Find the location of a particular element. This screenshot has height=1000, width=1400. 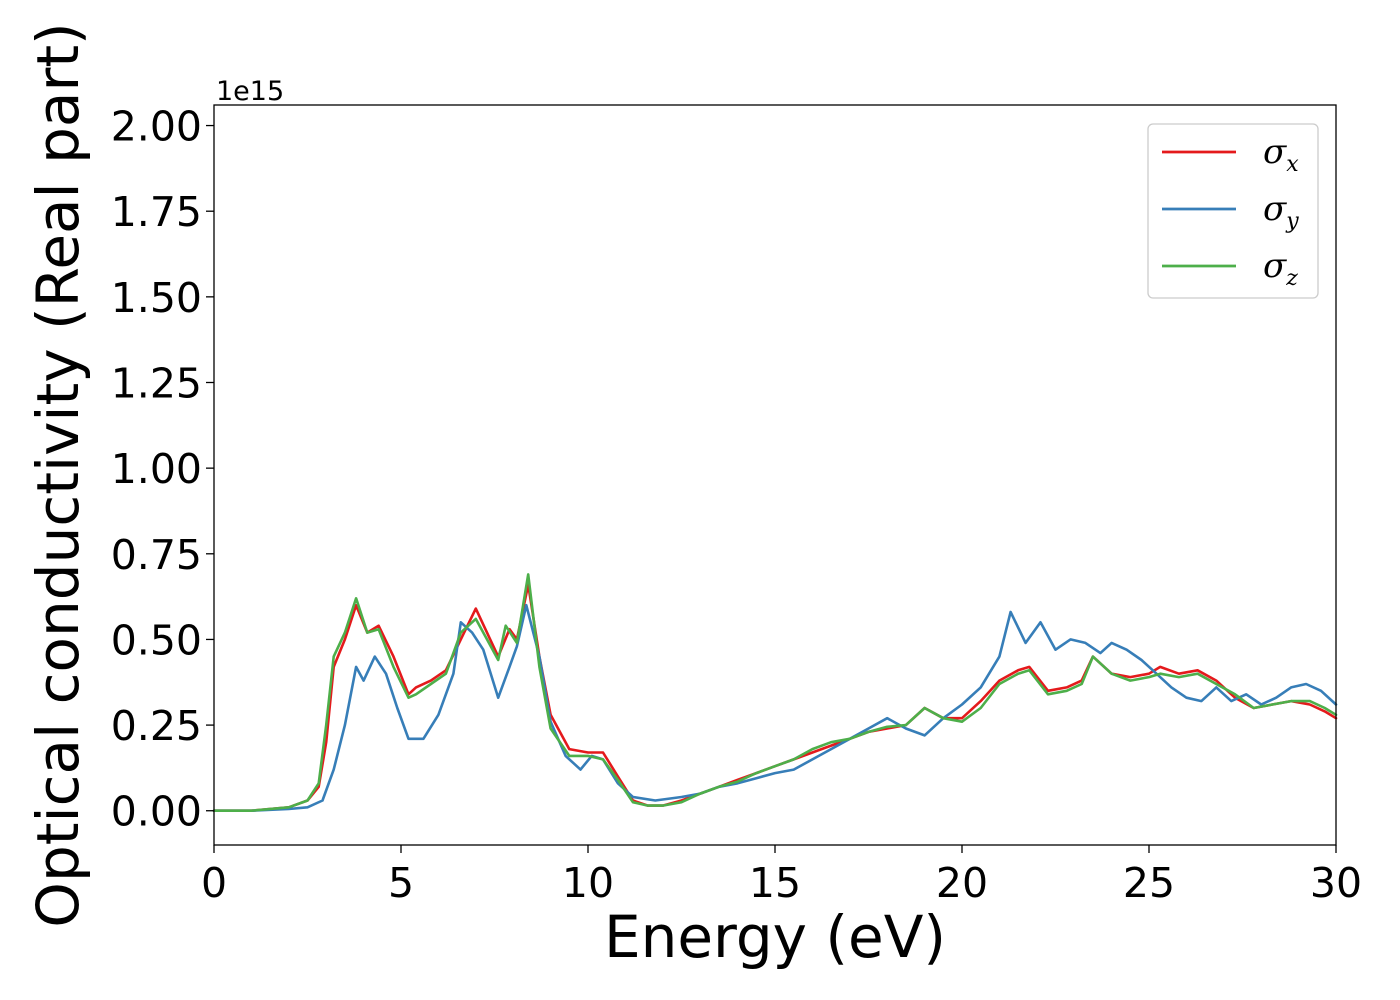

legend: σx σy σz is located at coordinates (1233, 211).